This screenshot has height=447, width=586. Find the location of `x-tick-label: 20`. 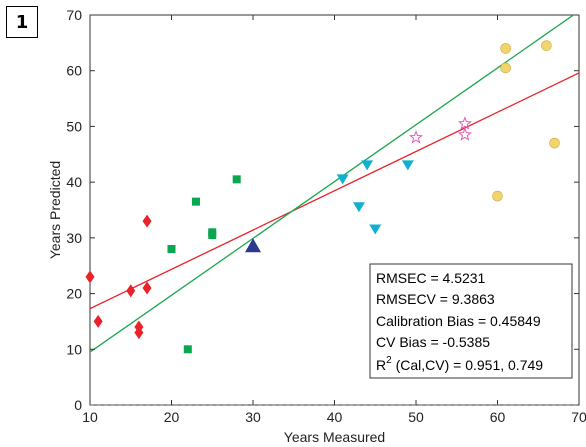

x-tick-label: 20 is located at coordinates (172, 417).